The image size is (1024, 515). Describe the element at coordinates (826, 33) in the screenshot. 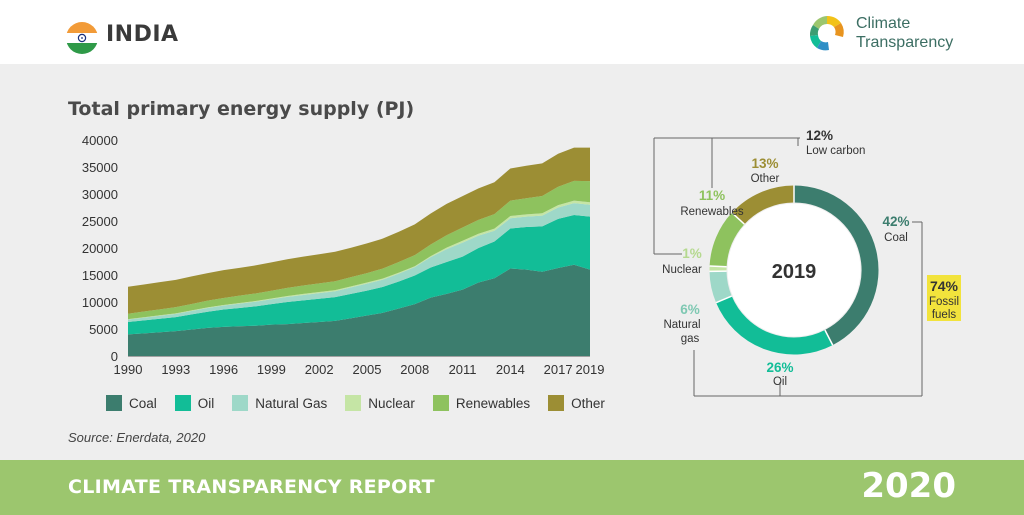

I see `climate-transparency-logo-icon` at that location.